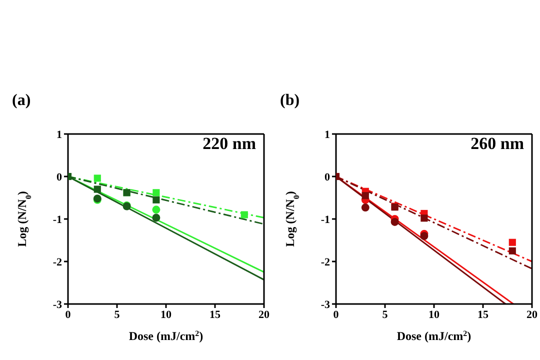  What do you see at coordinates (290, 101) in the screenshot?
I see `chart-title: (b)` at bounding box center [290, 101].